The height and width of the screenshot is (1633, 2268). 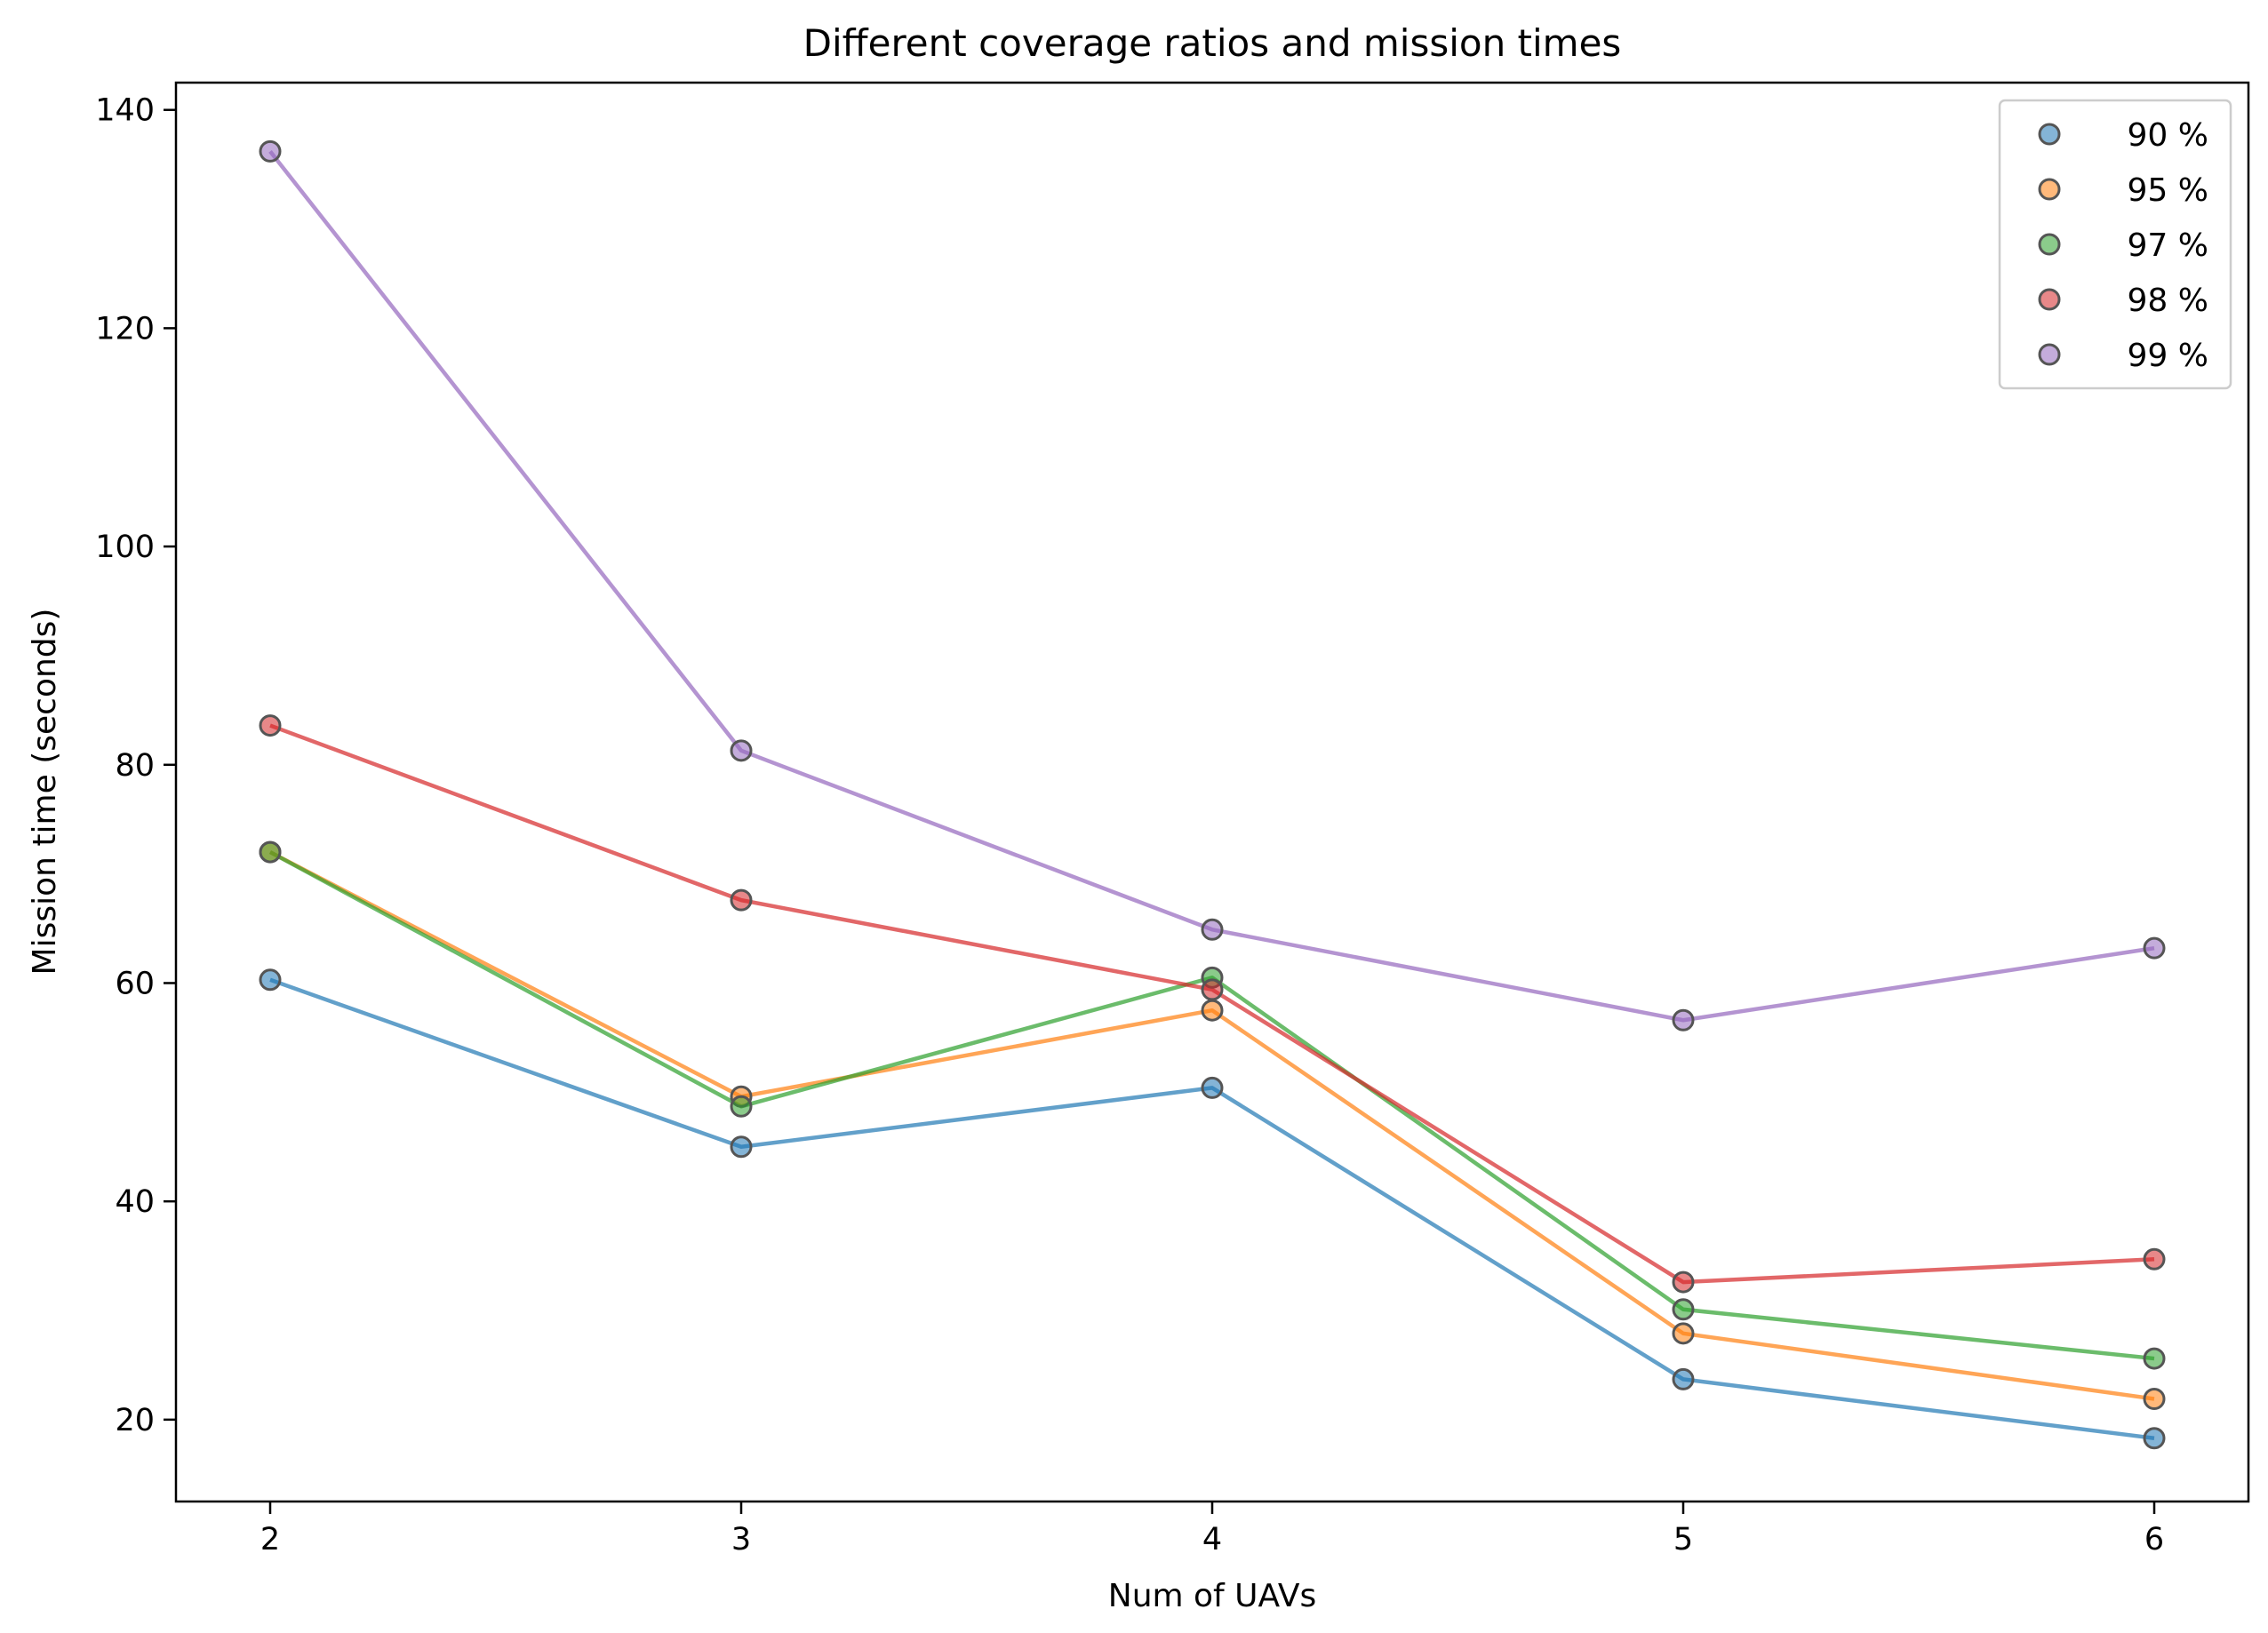 What do you see at coordinates (2168, 356) in the screenshot?
I see `legend-label: 99 %` at bounding box center [2168, 356].